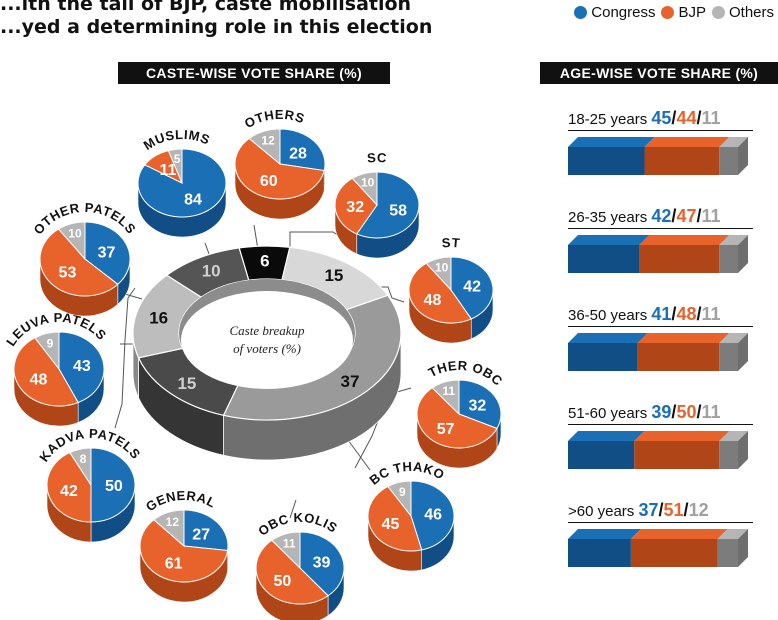 The width and height of the screenshot is (778, 620). I want to click on legend-congress-label: Congress, so click(623, 12).